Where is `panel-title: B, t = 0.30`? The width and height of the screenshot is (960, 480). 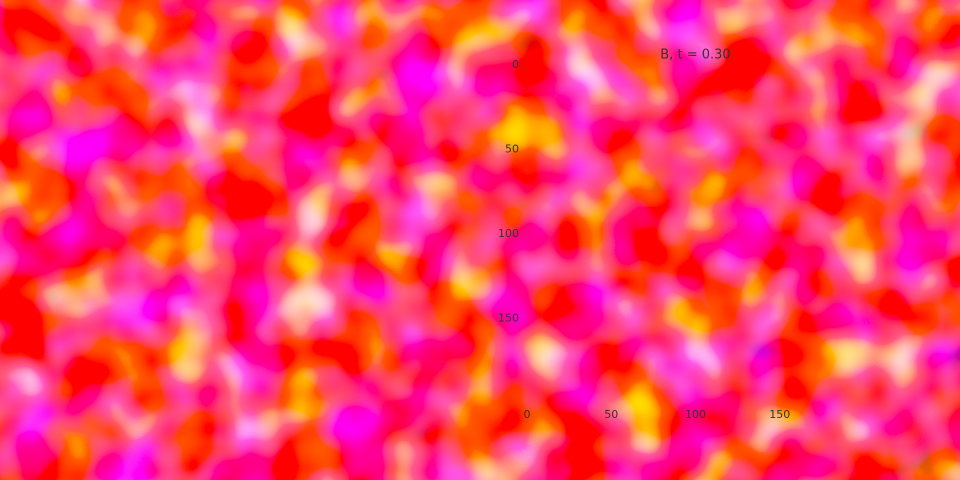
panel-title: B, t = 0.30 is located at coordinates (695, 55).